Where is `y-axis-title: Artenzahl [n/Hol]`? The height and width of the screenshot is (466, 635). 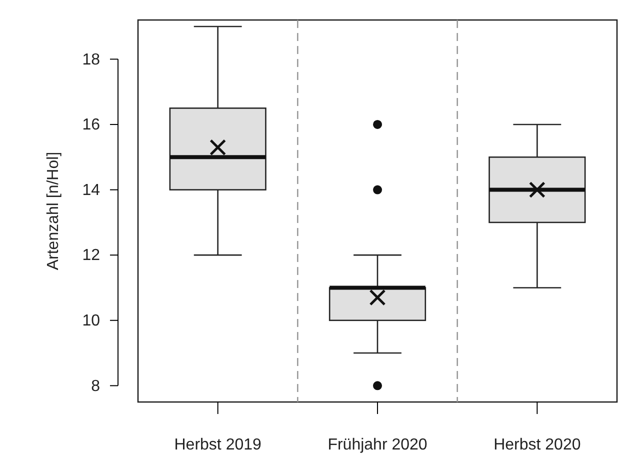
y-axis-title: Artenzahl [n/Hol] is located at coordinates (53, 211).